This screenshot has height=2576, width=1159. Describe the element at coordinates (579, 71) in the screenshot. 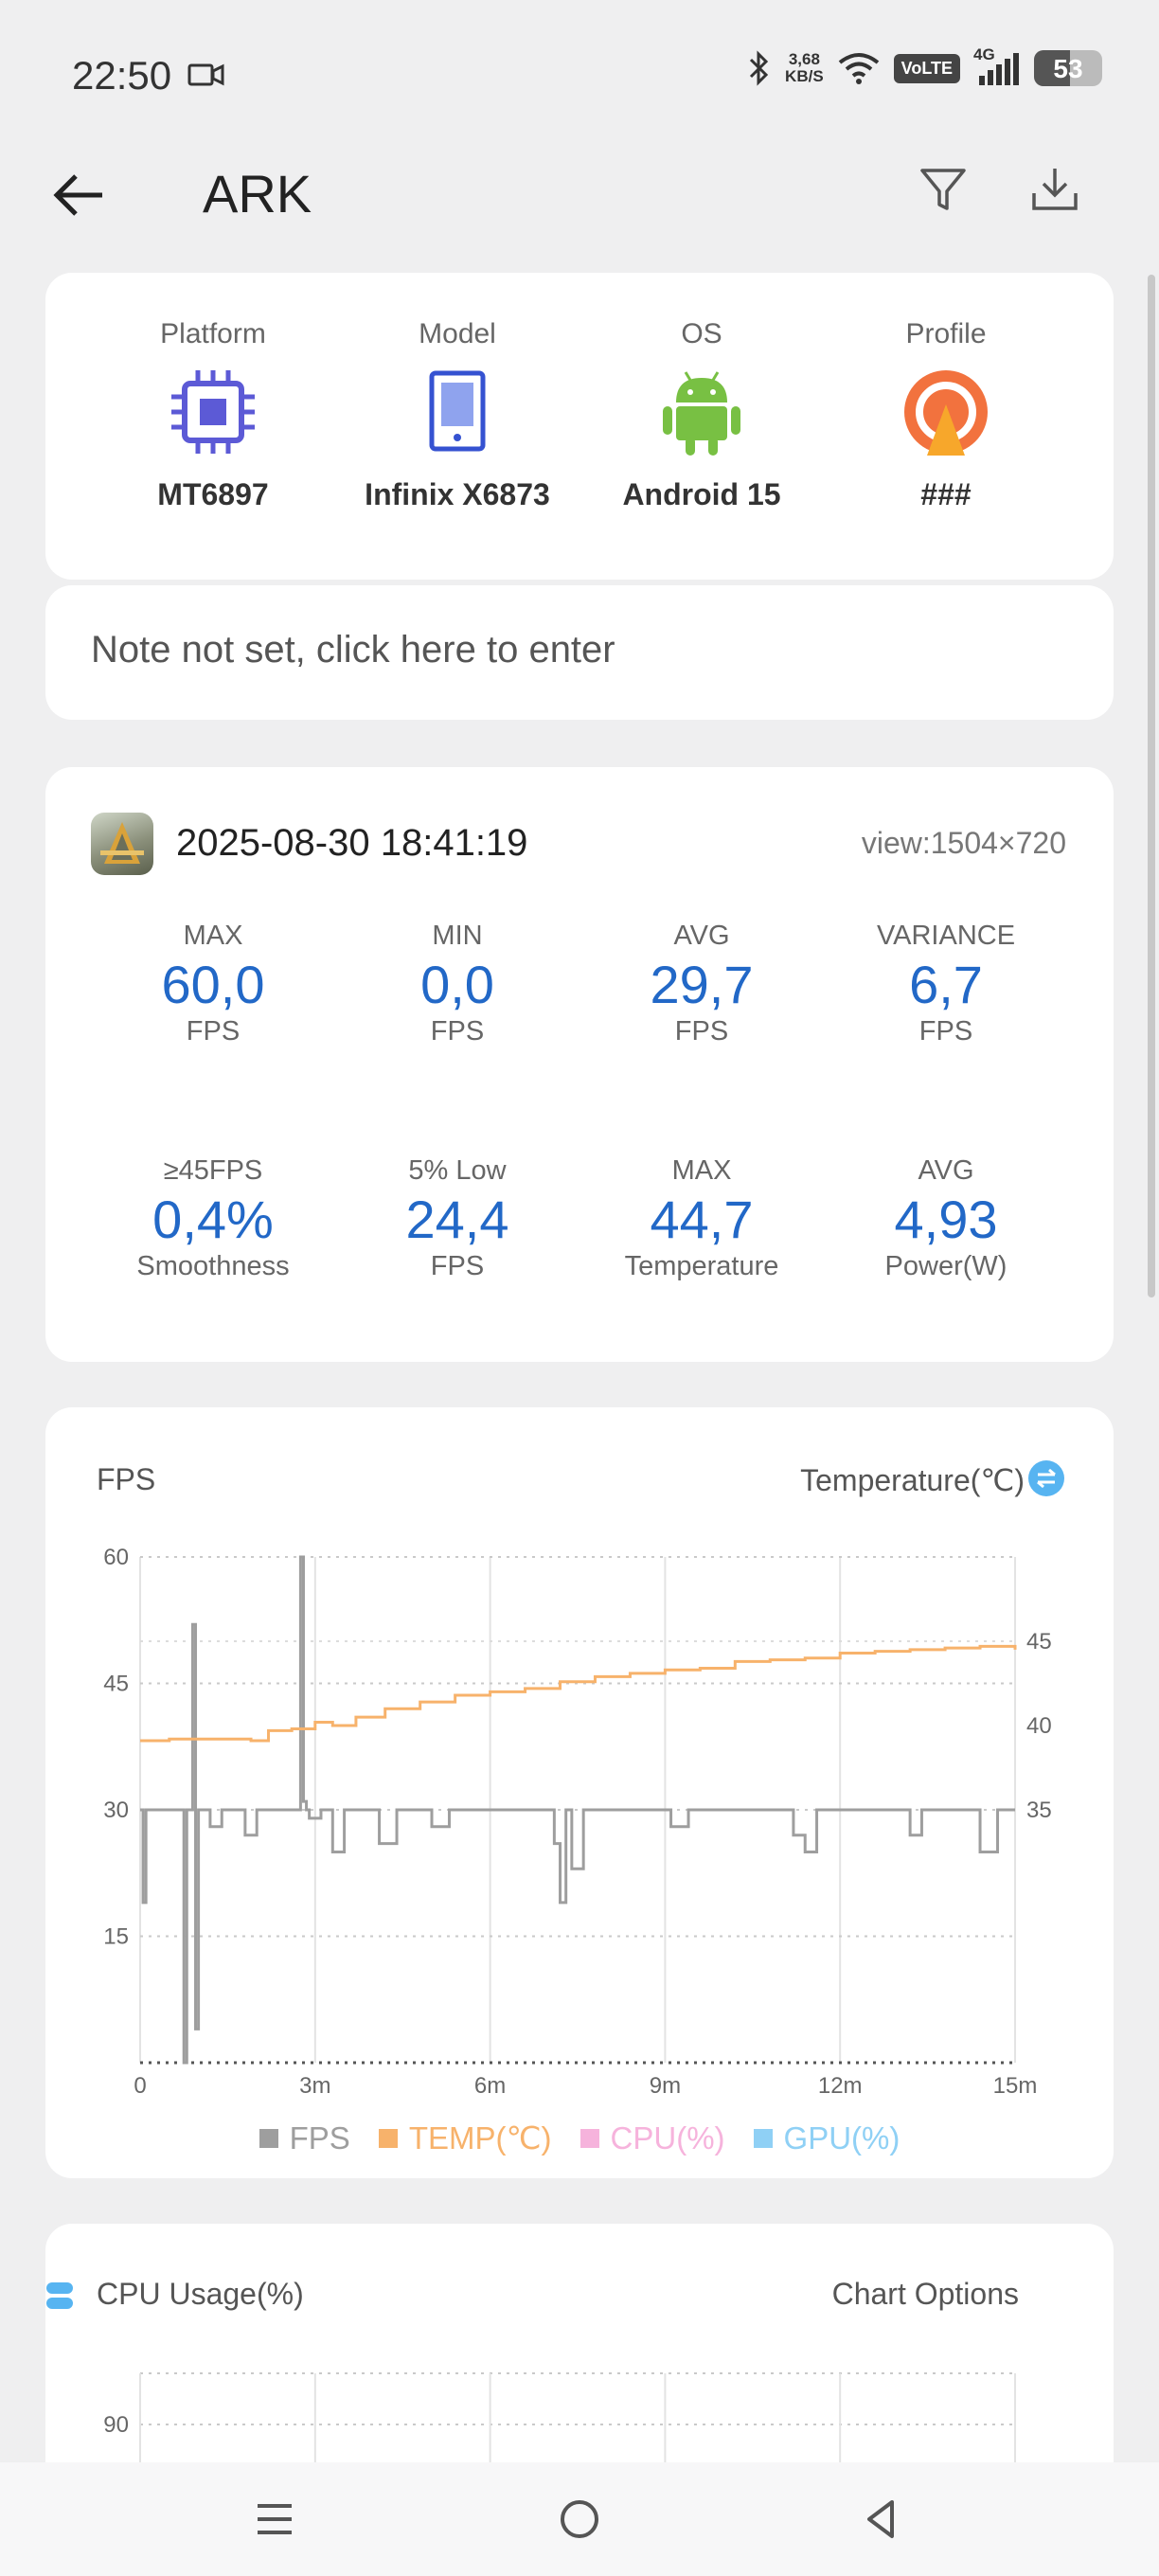

I see `status-bar: 22:50 3,68 KB/S VoLTE 4G` at that location.